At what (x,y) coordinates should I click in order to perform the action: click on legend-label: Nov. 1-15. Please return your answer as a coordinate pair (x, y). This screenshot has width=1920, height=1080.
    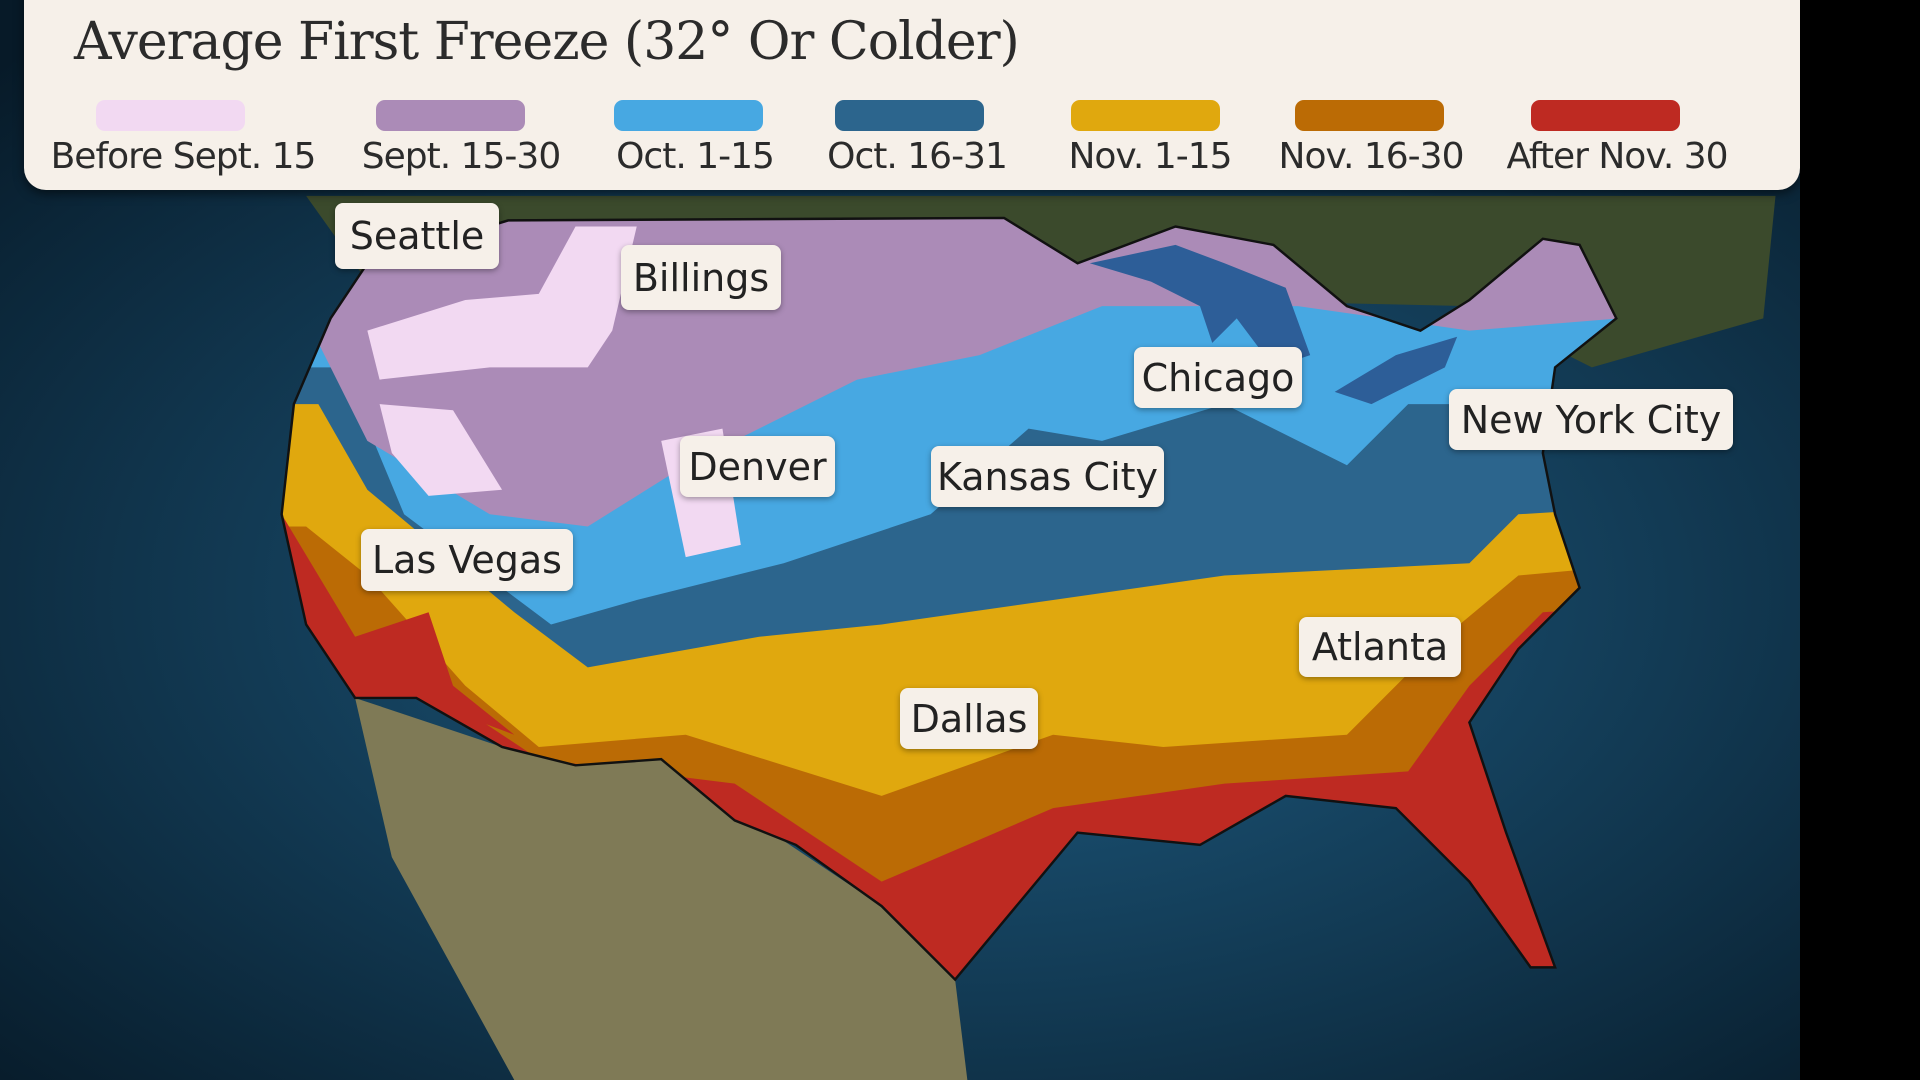
    Looking at the image, I should click on (1150, 156).